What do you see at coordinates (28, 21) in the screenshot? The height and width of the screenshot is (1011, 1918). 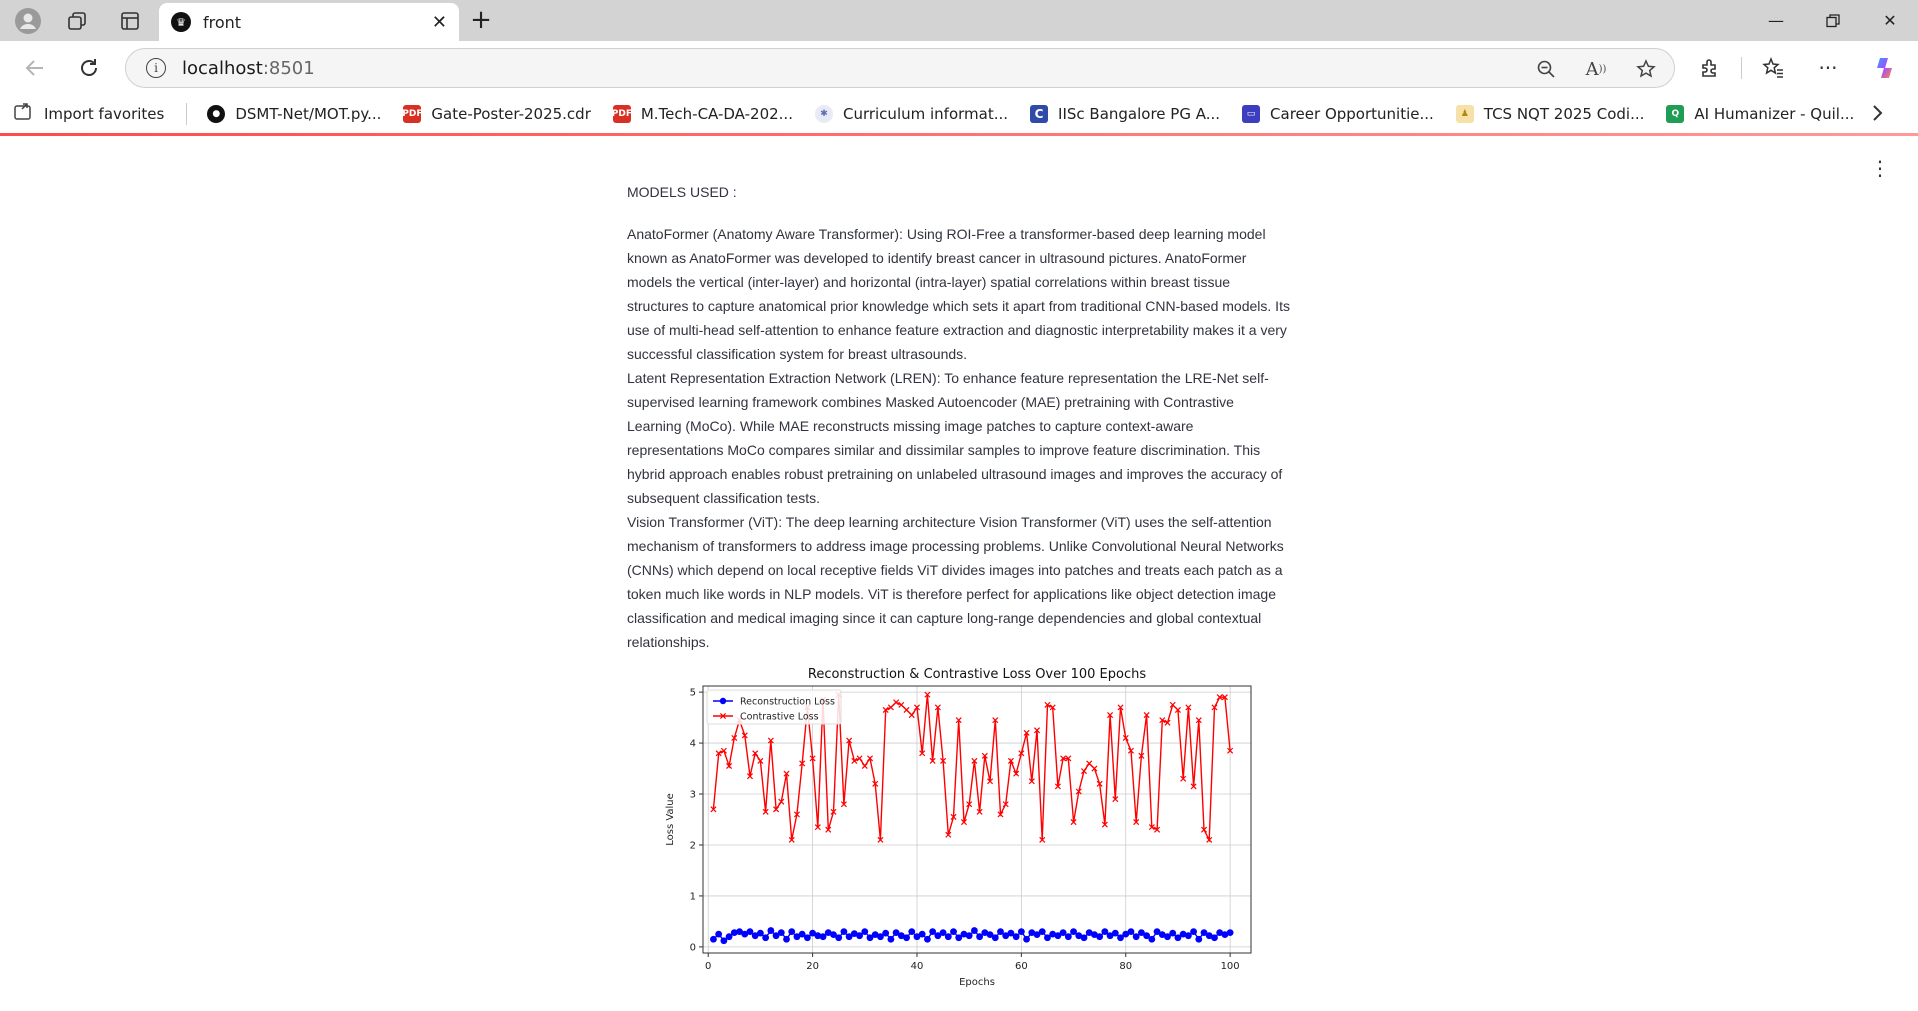 I see `profile-icon` at bounding box center [28, 21].